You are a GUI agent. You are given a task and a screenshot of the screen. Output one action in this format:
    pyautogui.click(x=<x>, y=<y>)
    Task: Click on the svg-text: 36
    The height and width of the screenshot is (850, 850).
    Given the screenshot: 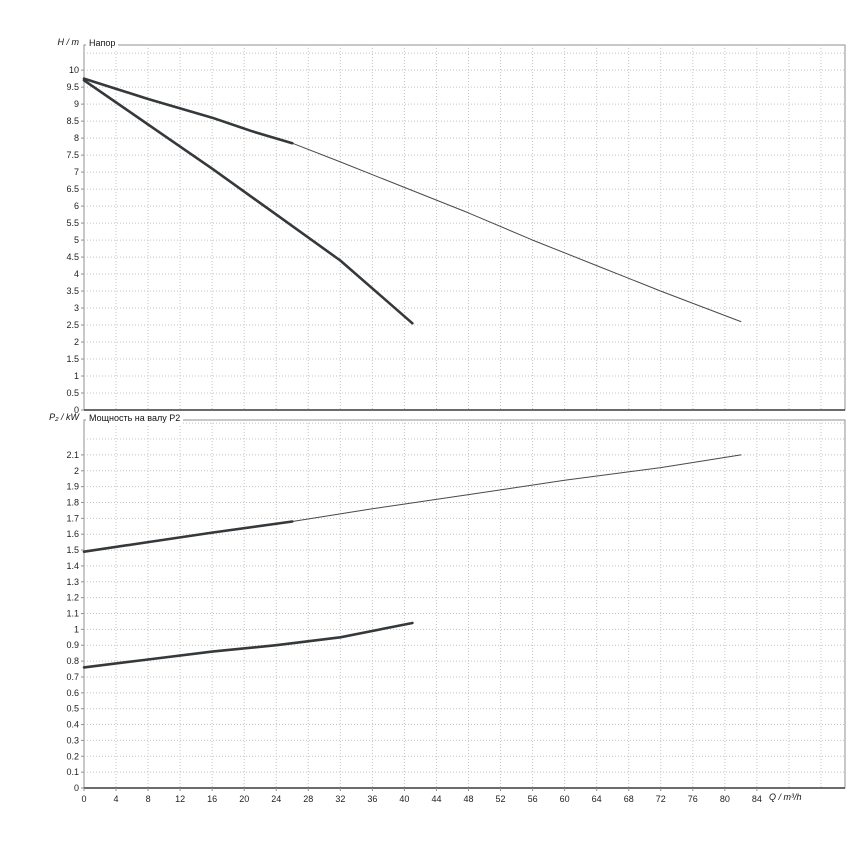 What is the action you would take?
    pyautogui.click(x=372, y=799)
    